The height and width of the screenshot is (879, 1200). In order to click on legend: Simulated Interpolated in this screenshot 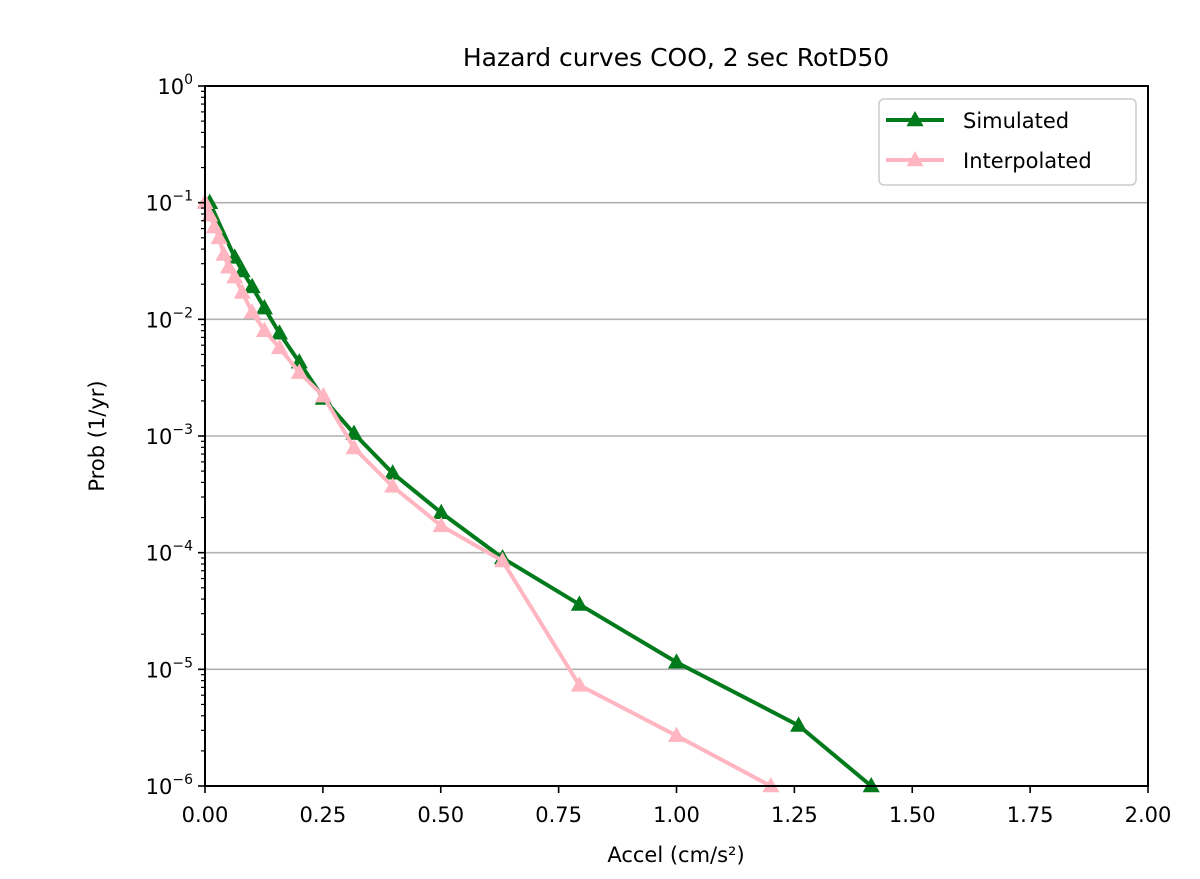, I will do `click(1007, 142)`.